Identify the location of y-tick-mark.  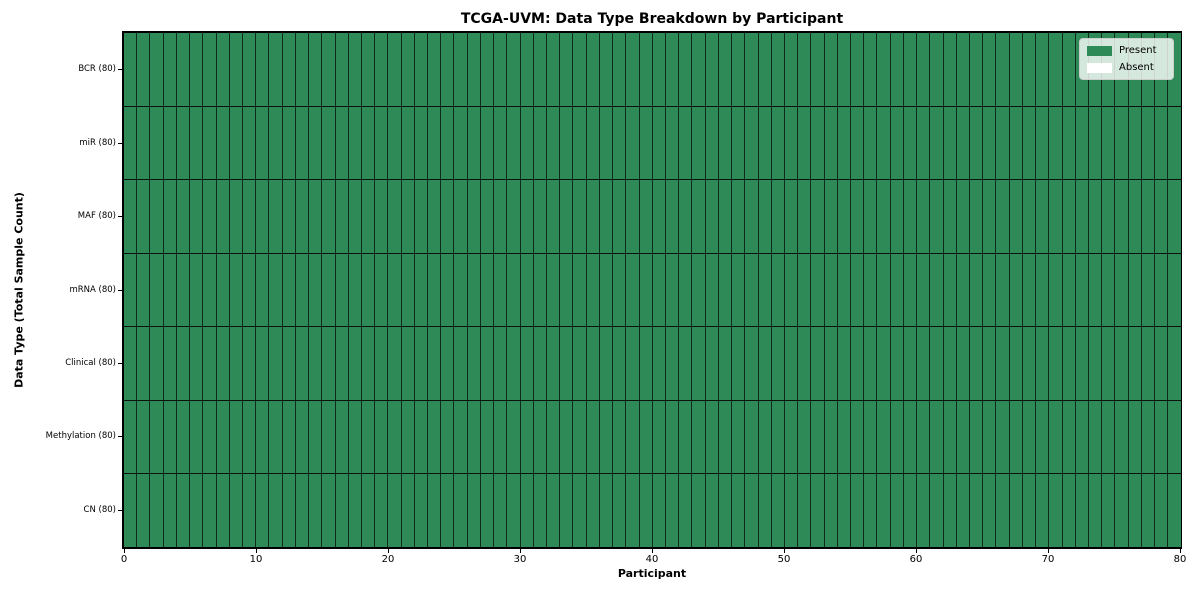
(120, 70).